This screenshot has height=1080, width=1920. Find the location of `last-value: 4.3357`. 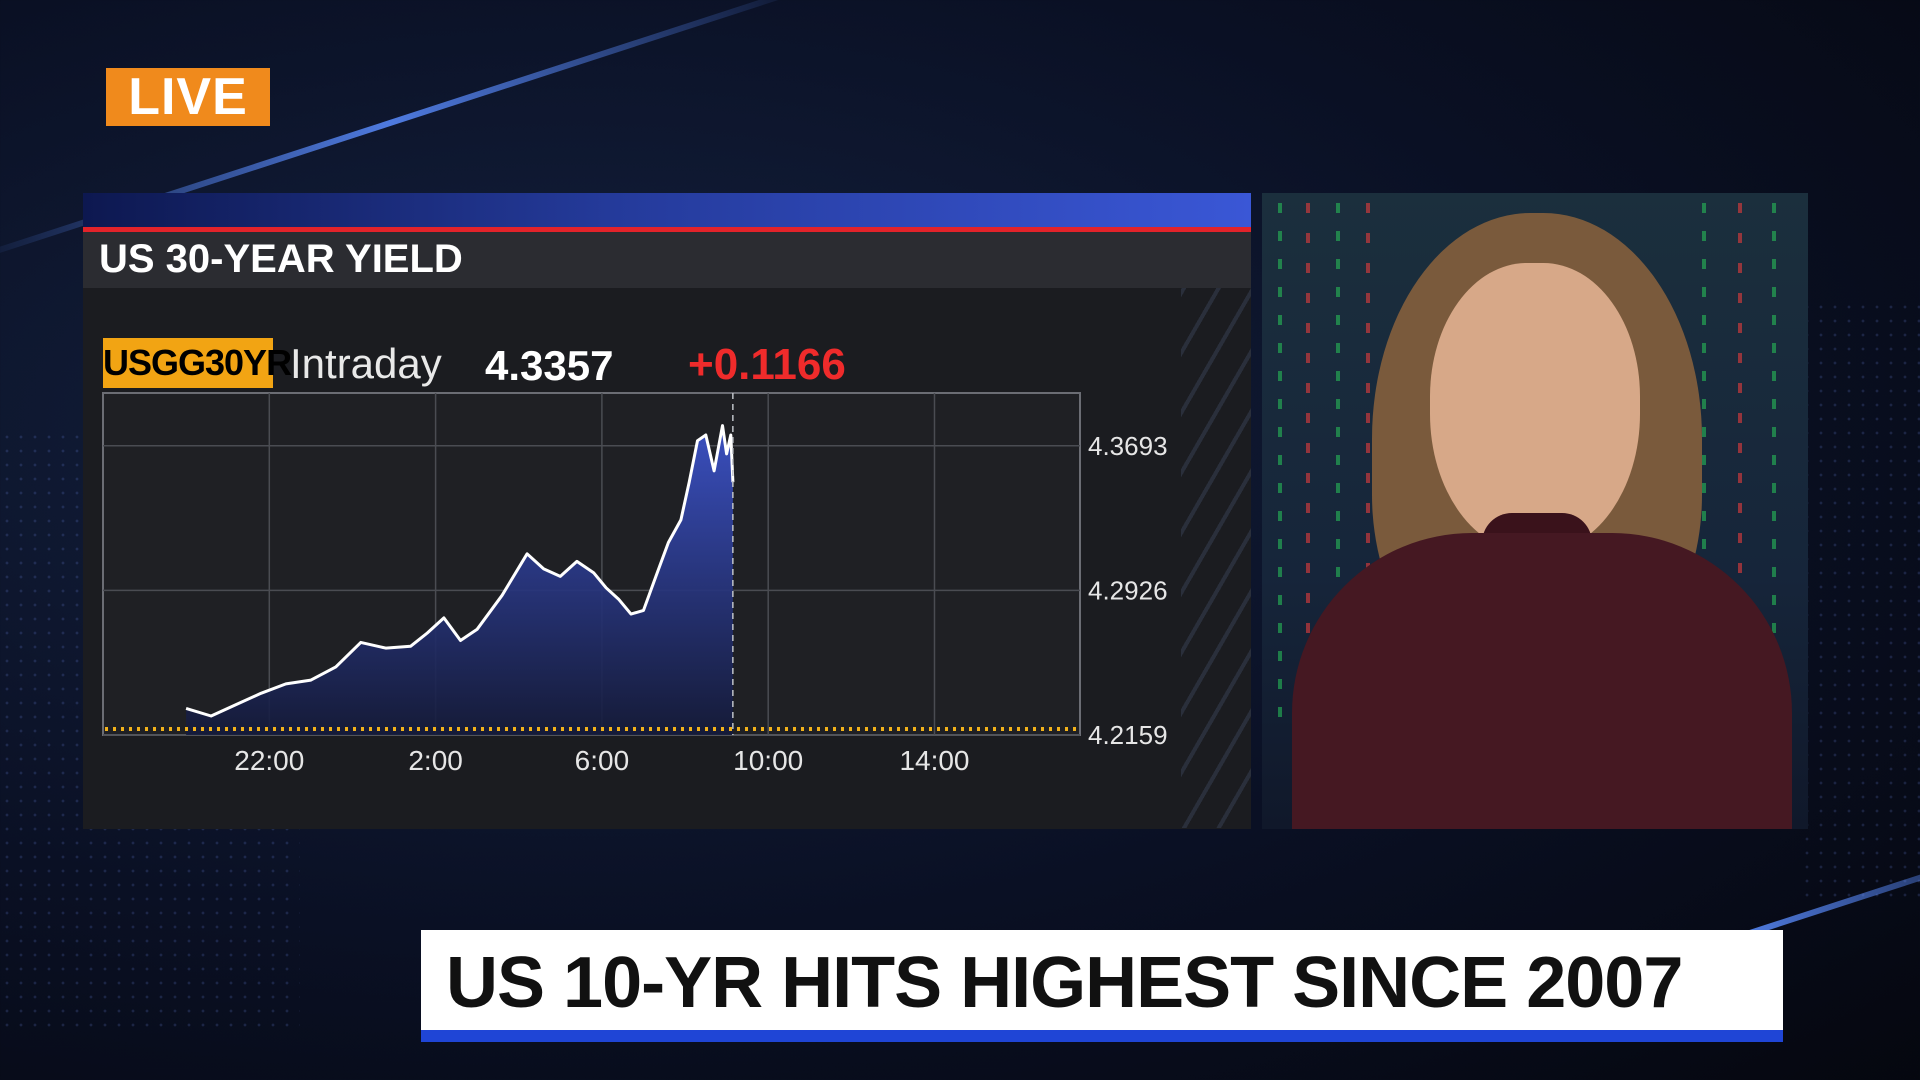

last-value: 4.3357 is located at coordinates (549, 365).